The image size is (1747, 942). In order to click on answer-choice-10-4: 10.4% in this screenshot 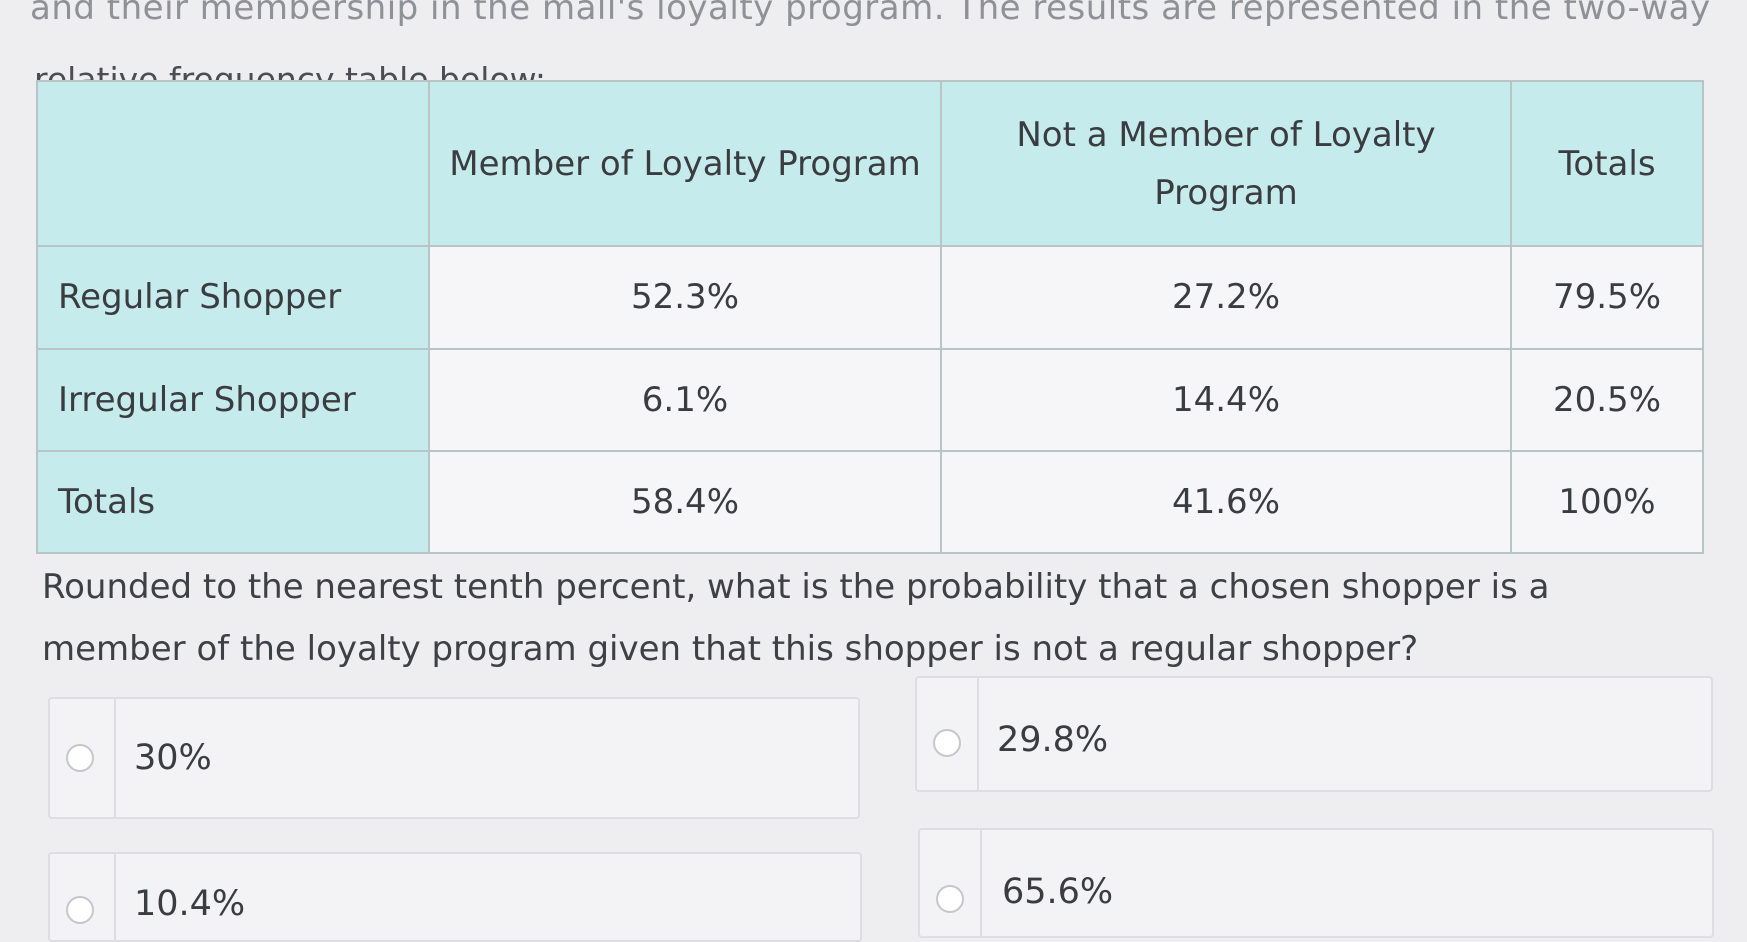, I will do `click(455, 897)`.